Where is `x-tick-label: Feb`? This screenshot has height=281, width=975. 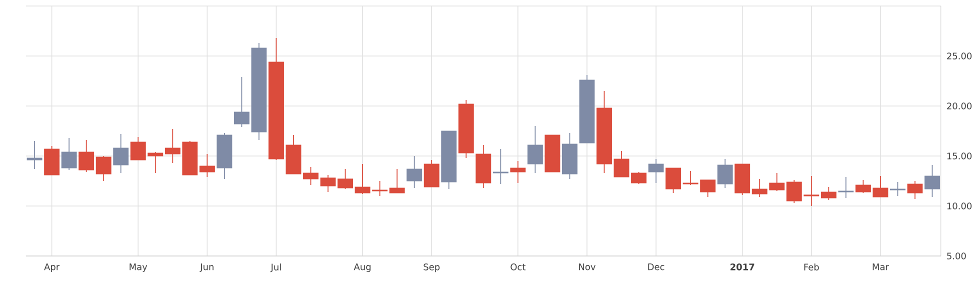
x-tick-label: Feb is located at coordinates (811, 267).